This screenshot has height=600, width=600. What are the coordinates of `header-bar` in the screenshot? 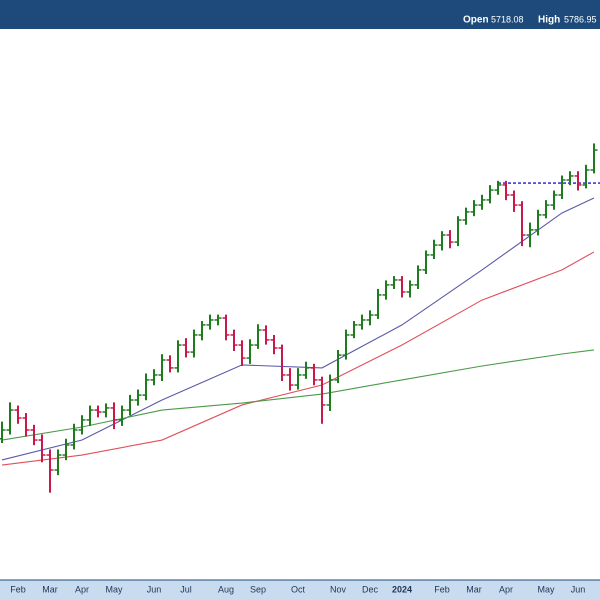 It's located at (300, 14).